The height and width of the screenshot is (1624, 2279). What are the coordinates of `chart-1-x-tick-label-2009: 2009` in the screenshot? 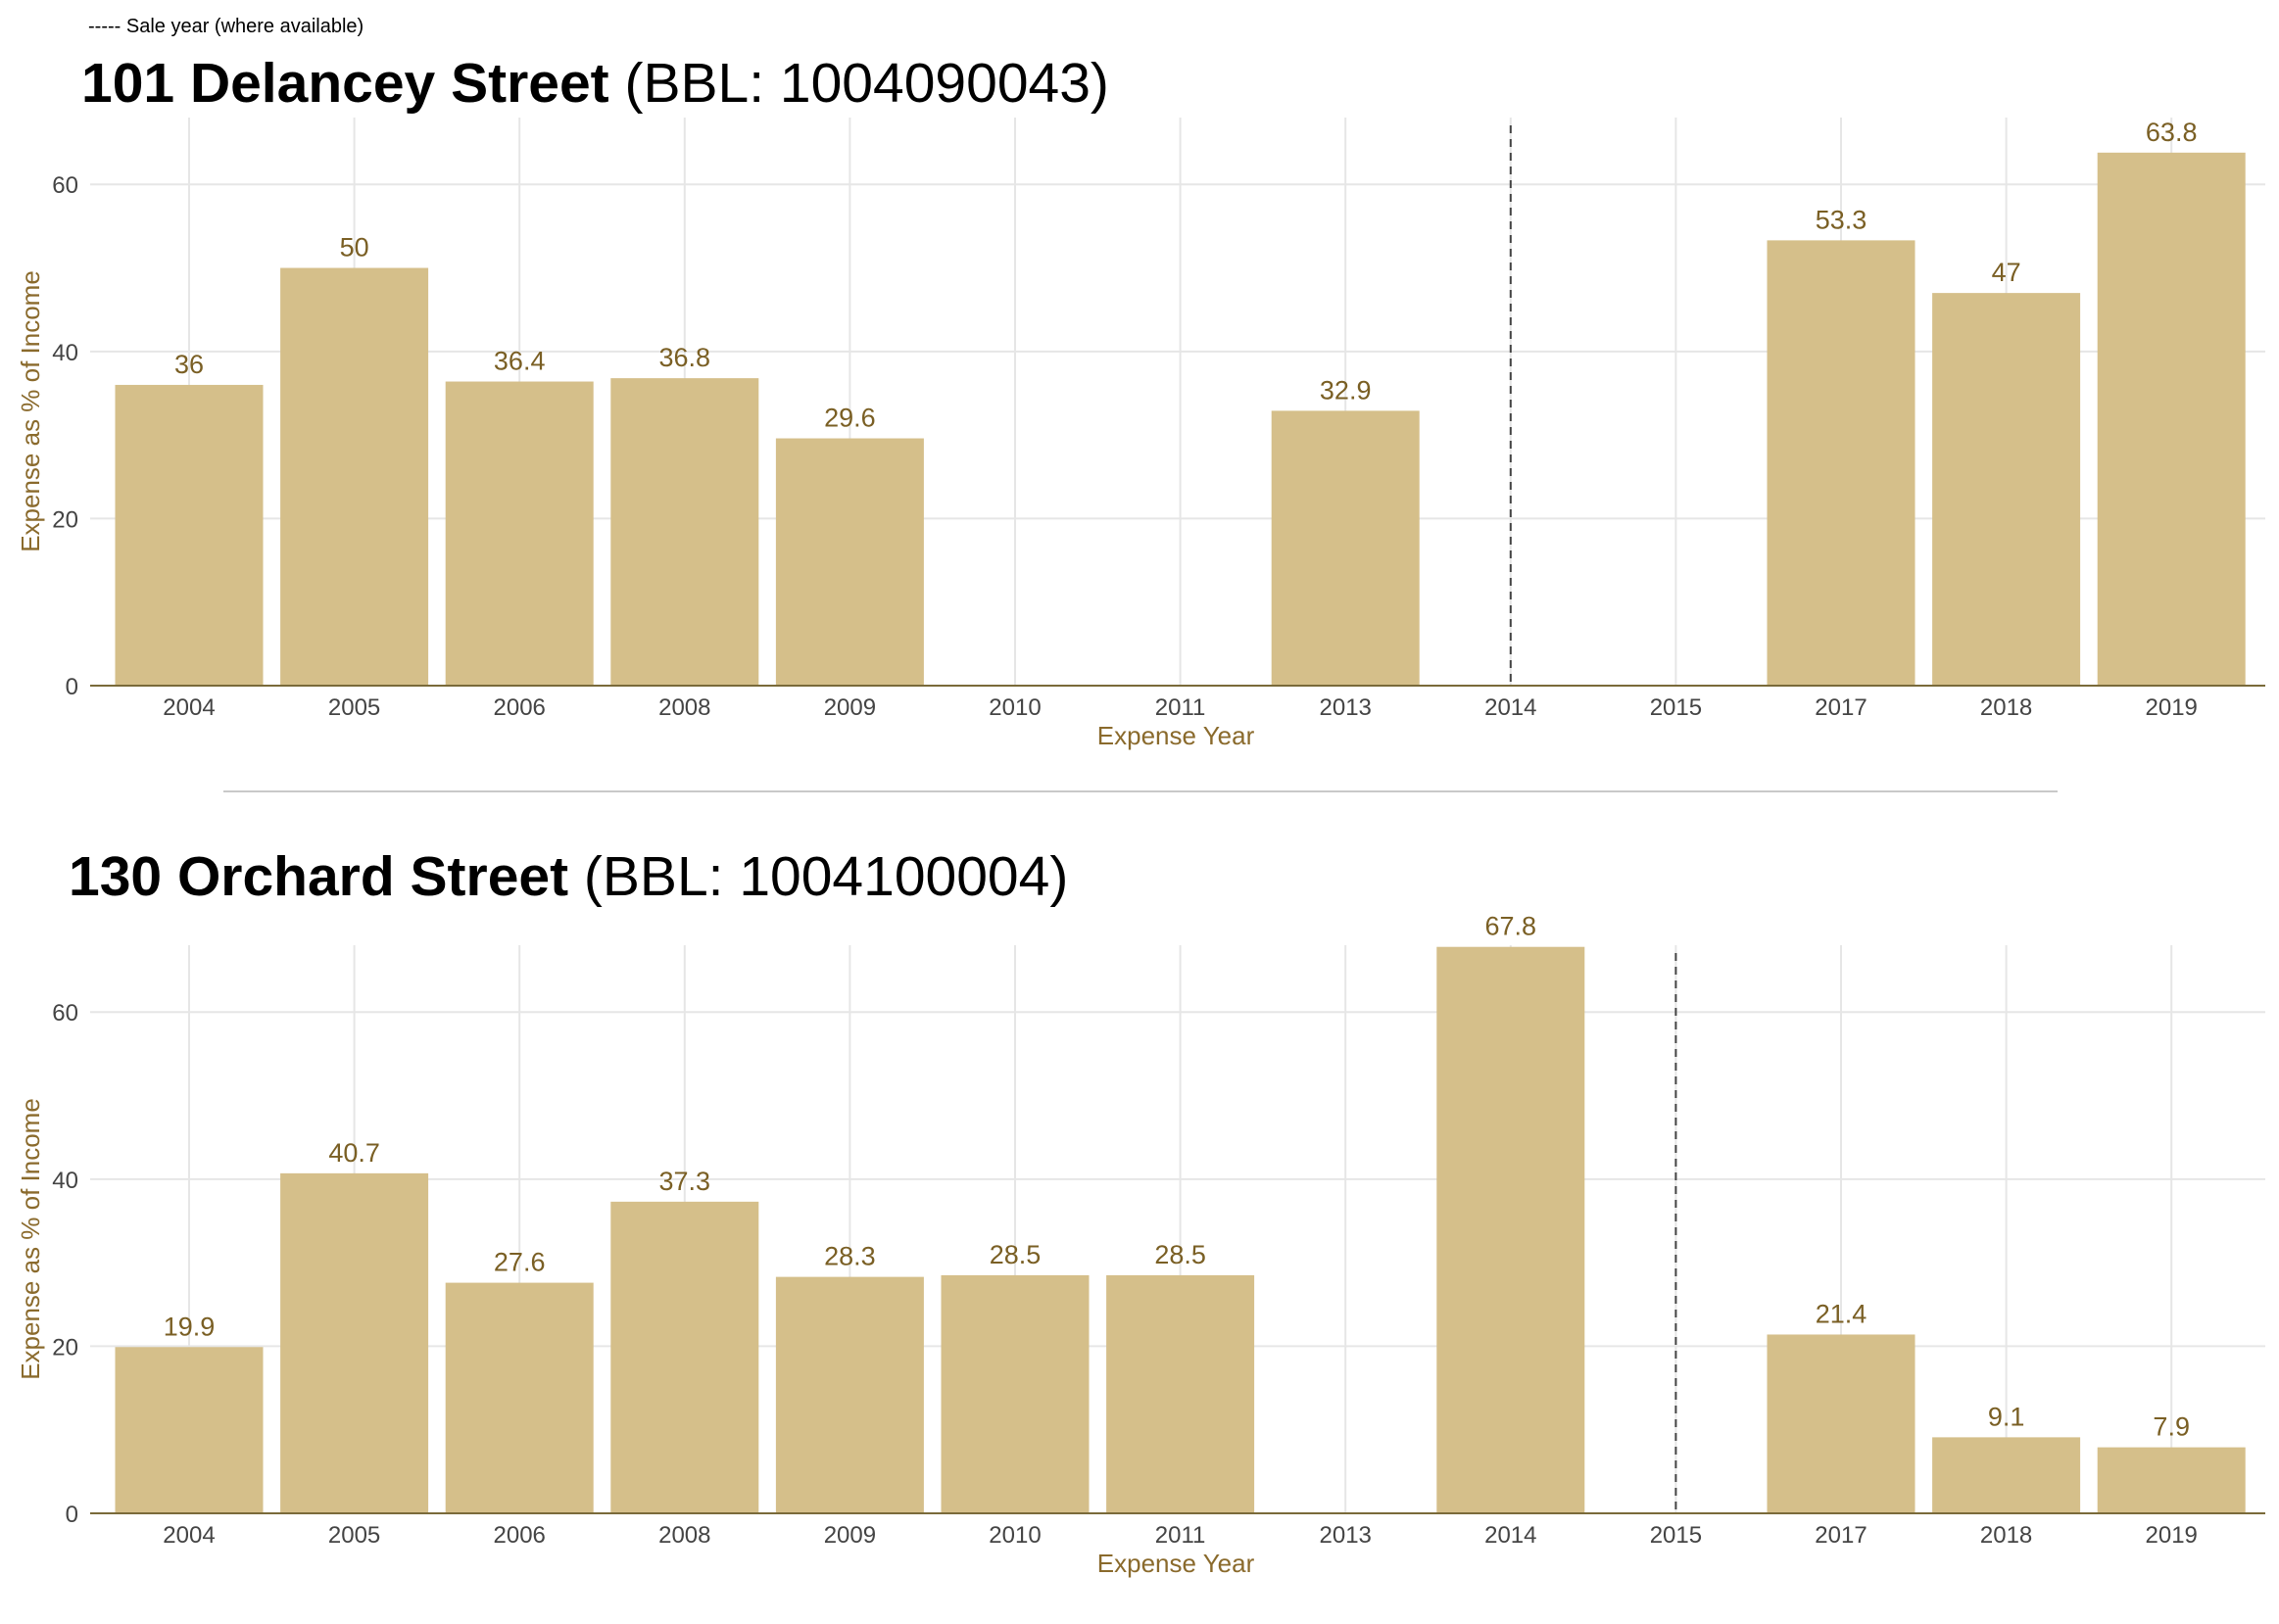 It's located at (850, 707).